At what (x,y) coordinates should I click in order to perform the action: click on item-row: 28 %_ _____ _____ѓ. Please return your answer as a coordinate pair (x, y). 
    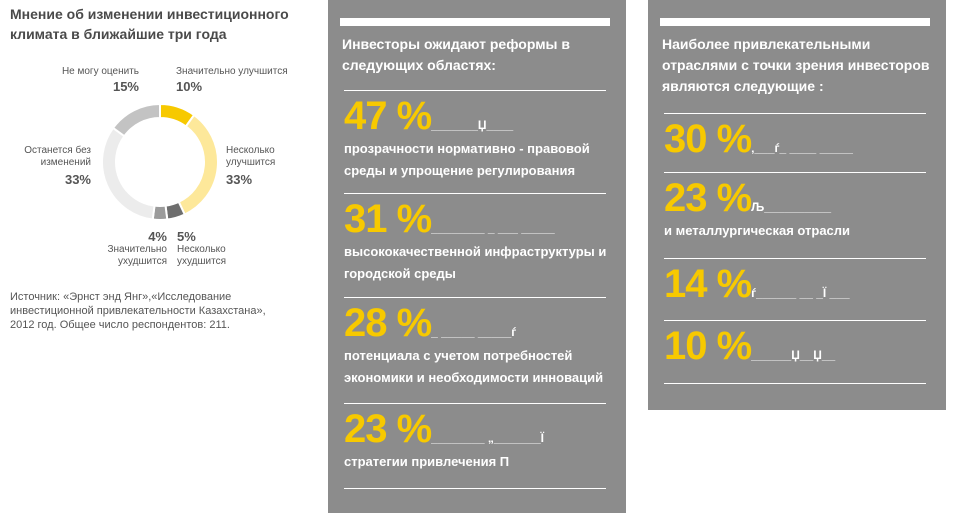
    Looking at the image, I should click on (481, 323).